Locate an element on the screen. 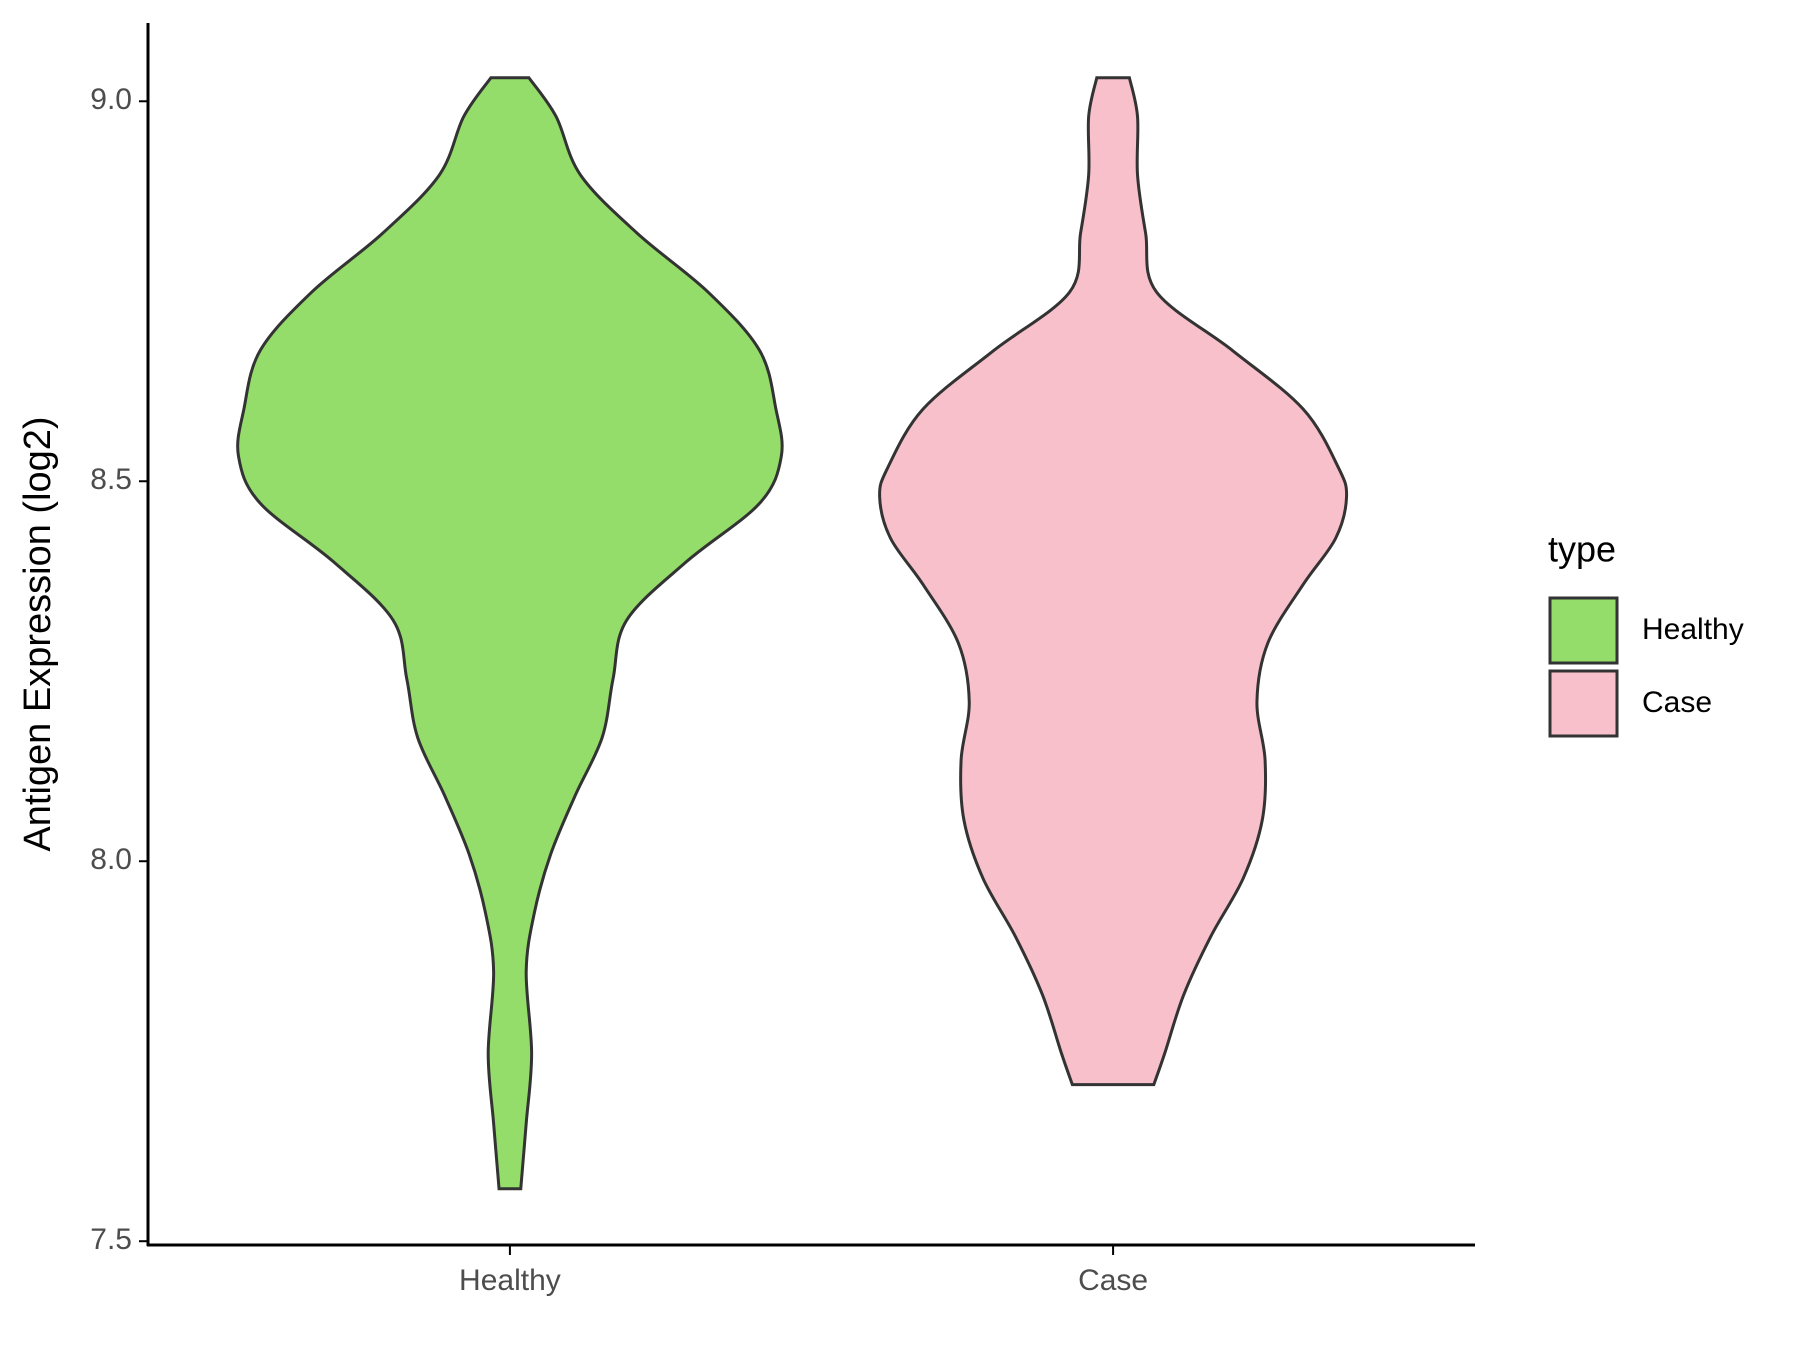  y-axis-title: Antigen Expression (log2) is located at coordinates (38, 633).